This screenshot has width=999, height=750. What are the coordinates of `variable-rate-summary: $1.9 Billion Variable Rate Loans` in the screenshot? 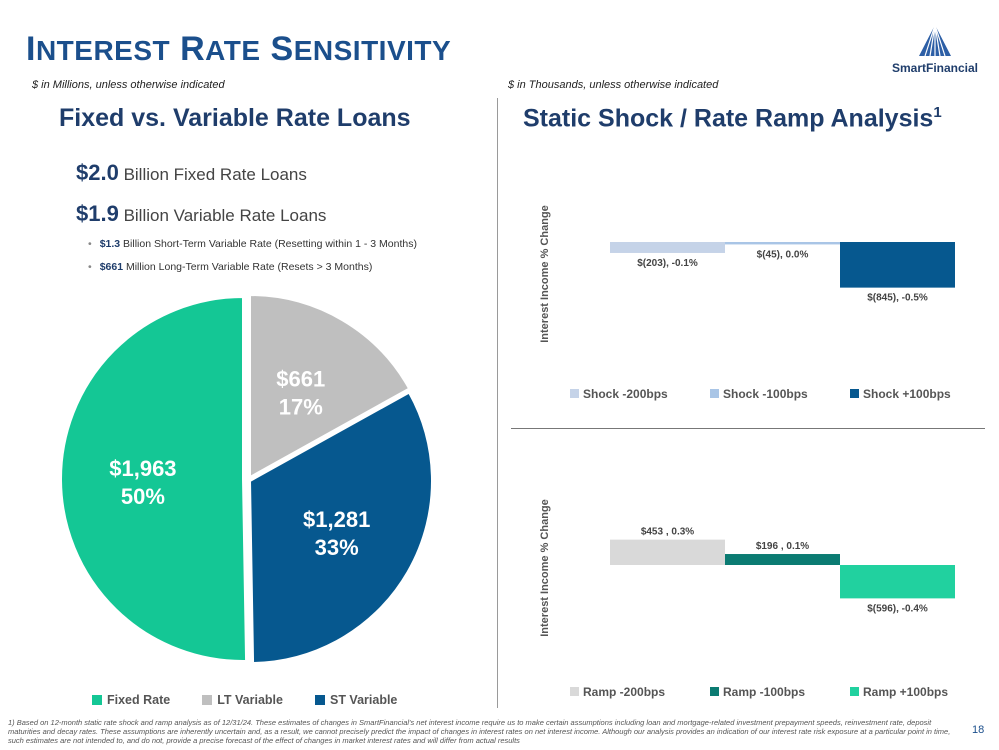 It's located at (201, 213).